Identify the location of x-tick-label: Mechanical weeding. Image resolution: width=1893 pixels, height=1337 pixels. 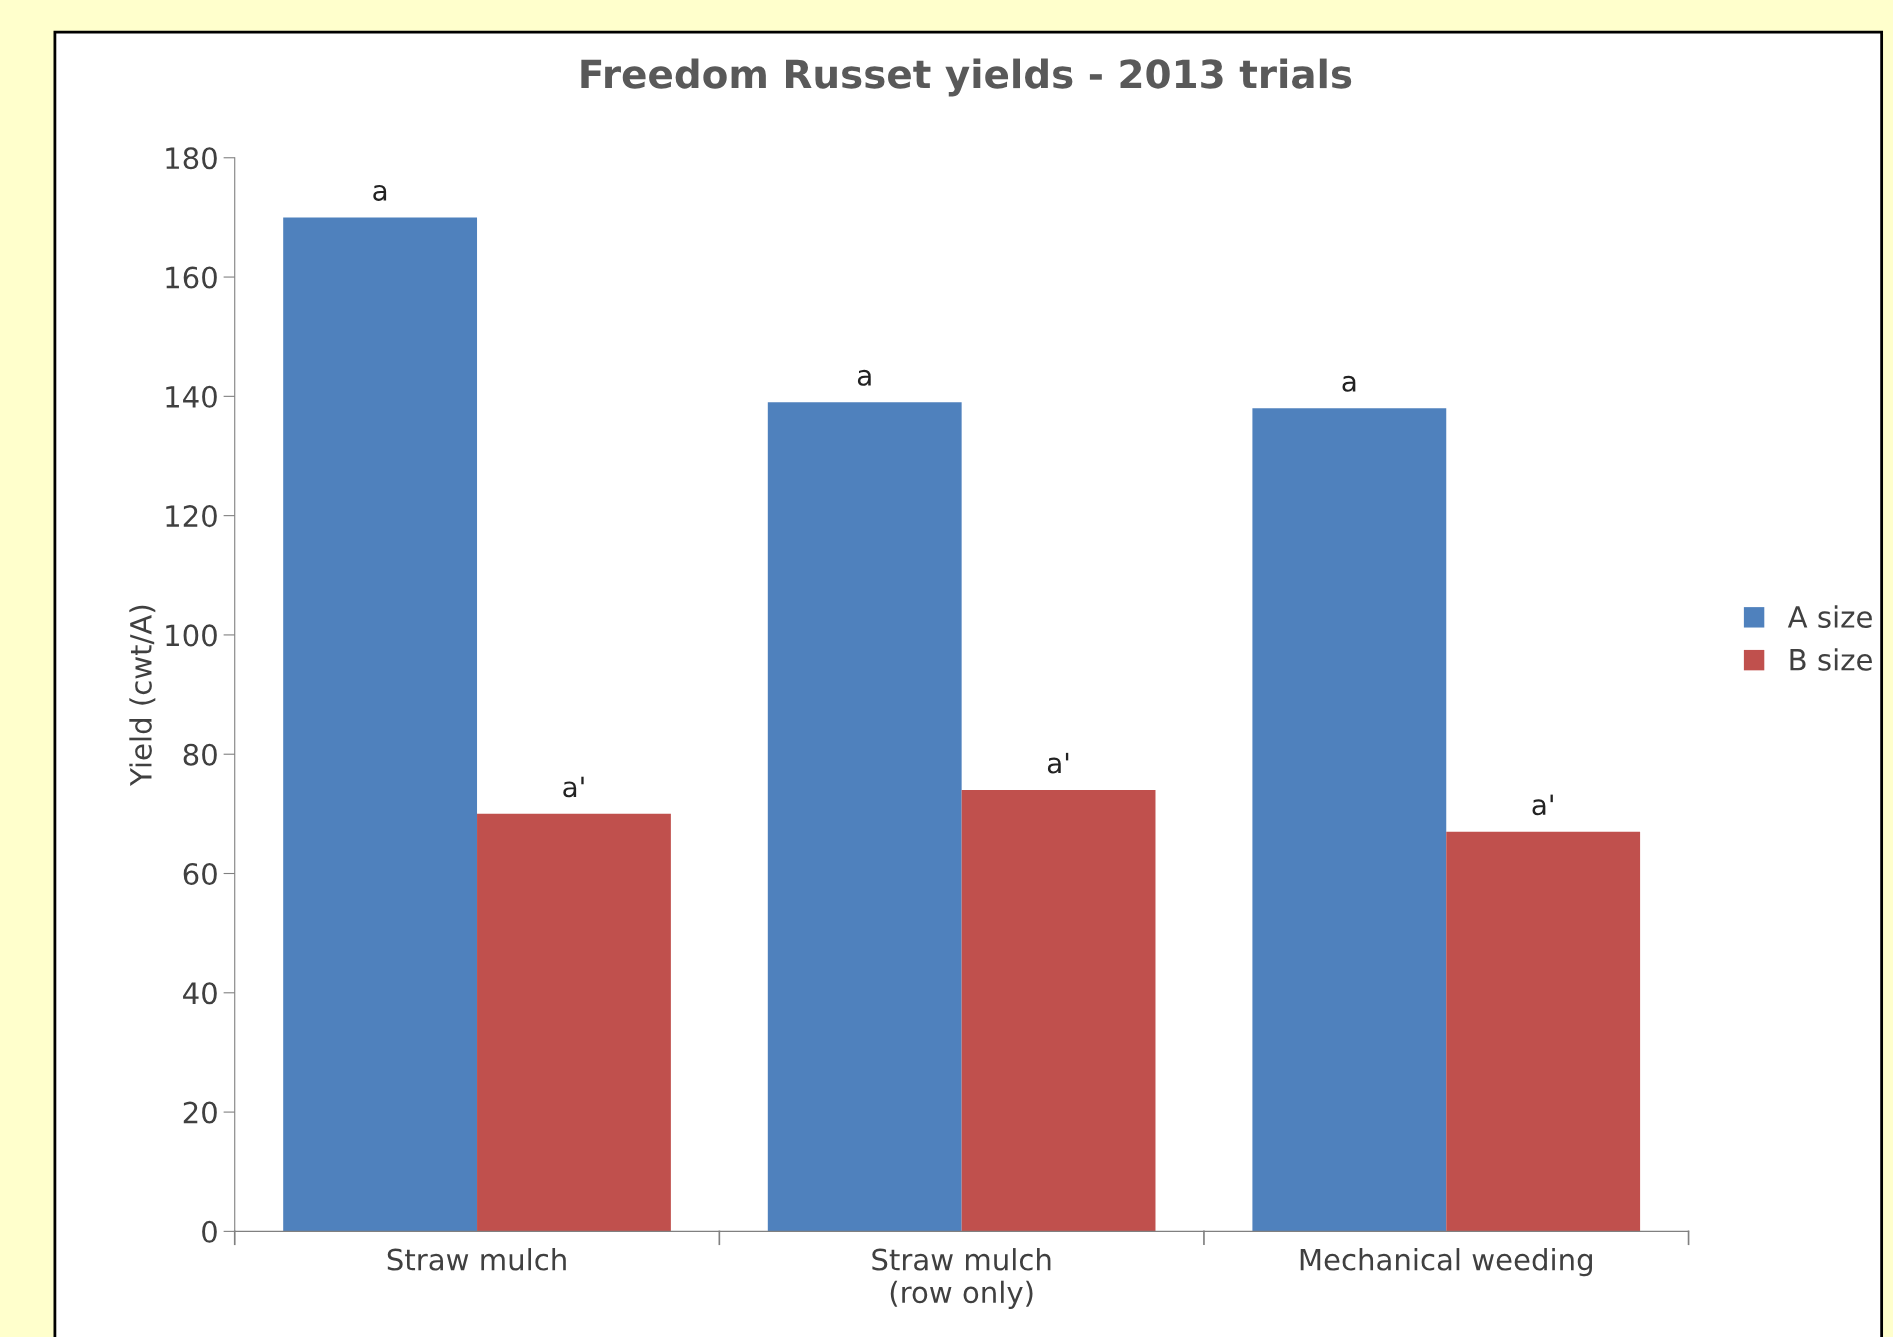
(1446, 1262).